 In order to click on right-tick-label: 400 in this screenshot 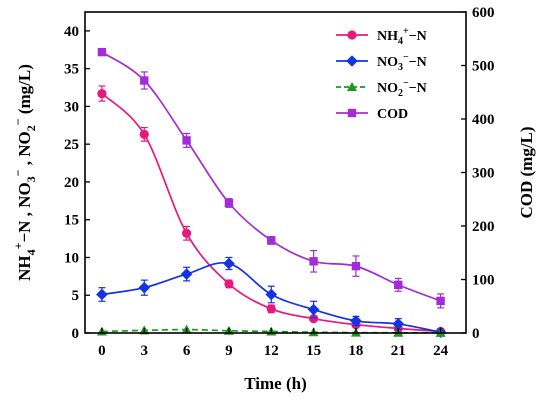, I will do `click(483, 120)`.